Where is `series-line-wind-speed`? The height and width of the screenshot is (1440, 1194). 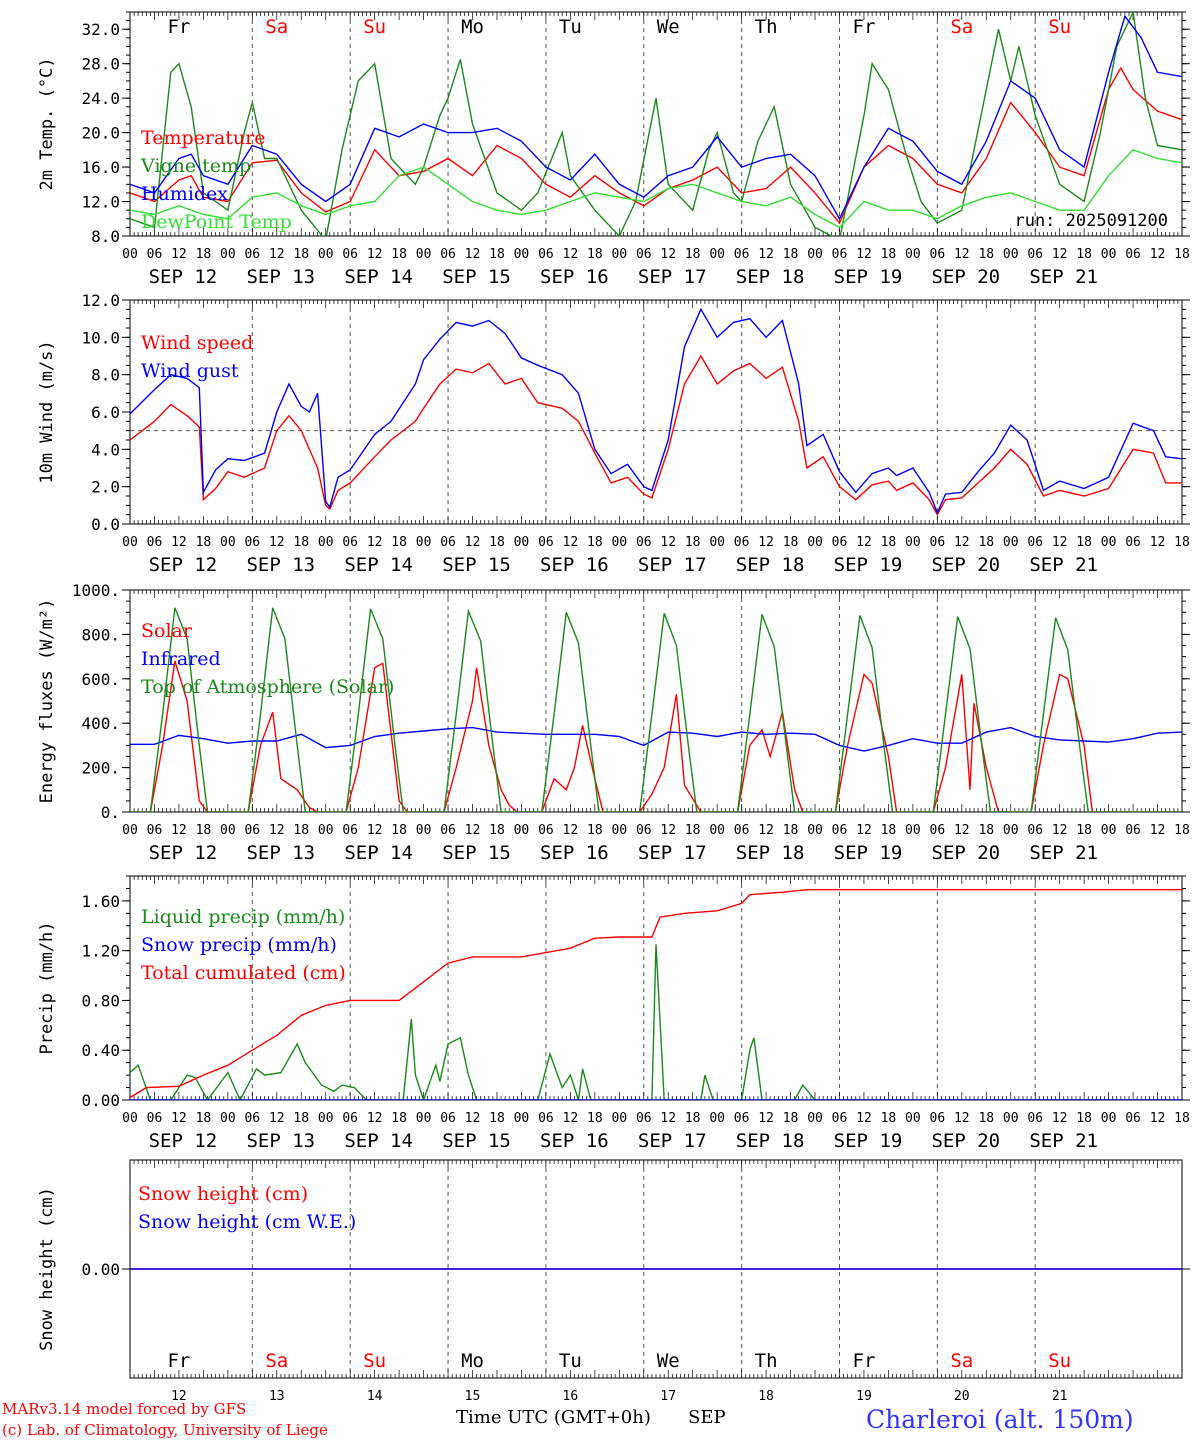
series-line-wind-speed is located at coordinates (656, 435).